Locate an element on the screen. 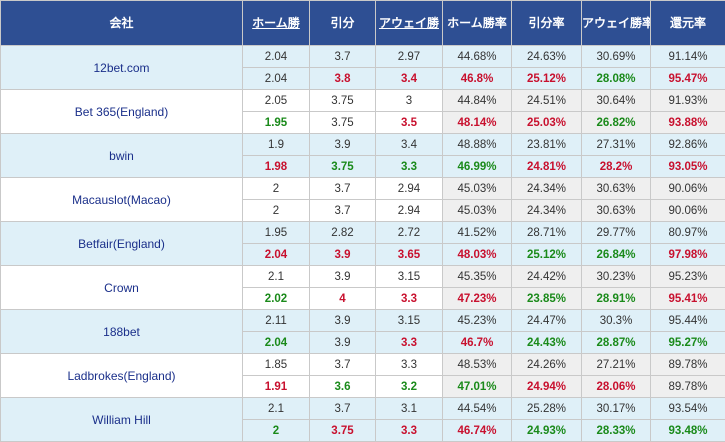  col-home-rate-header: ホーム勝率 is located at coordinates (477, 23).